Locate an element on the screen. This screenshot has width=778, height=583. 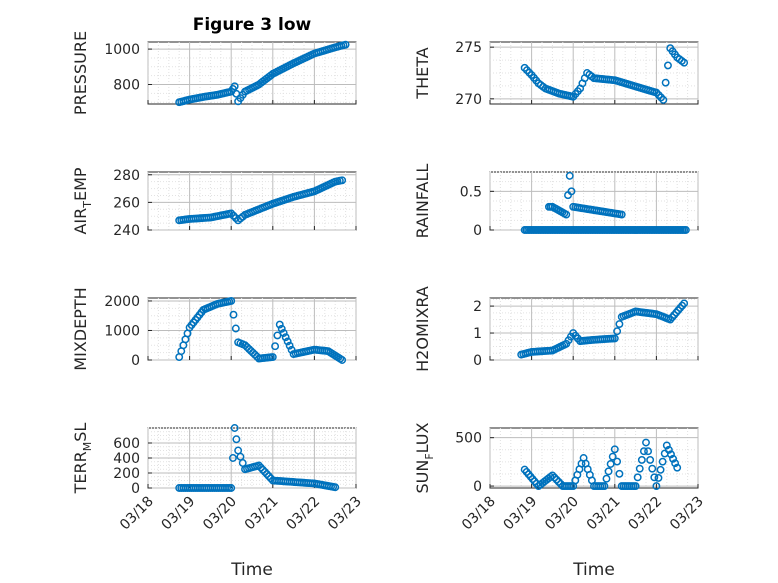
y-tick-label: 270 is located at coordinates (468, 100).